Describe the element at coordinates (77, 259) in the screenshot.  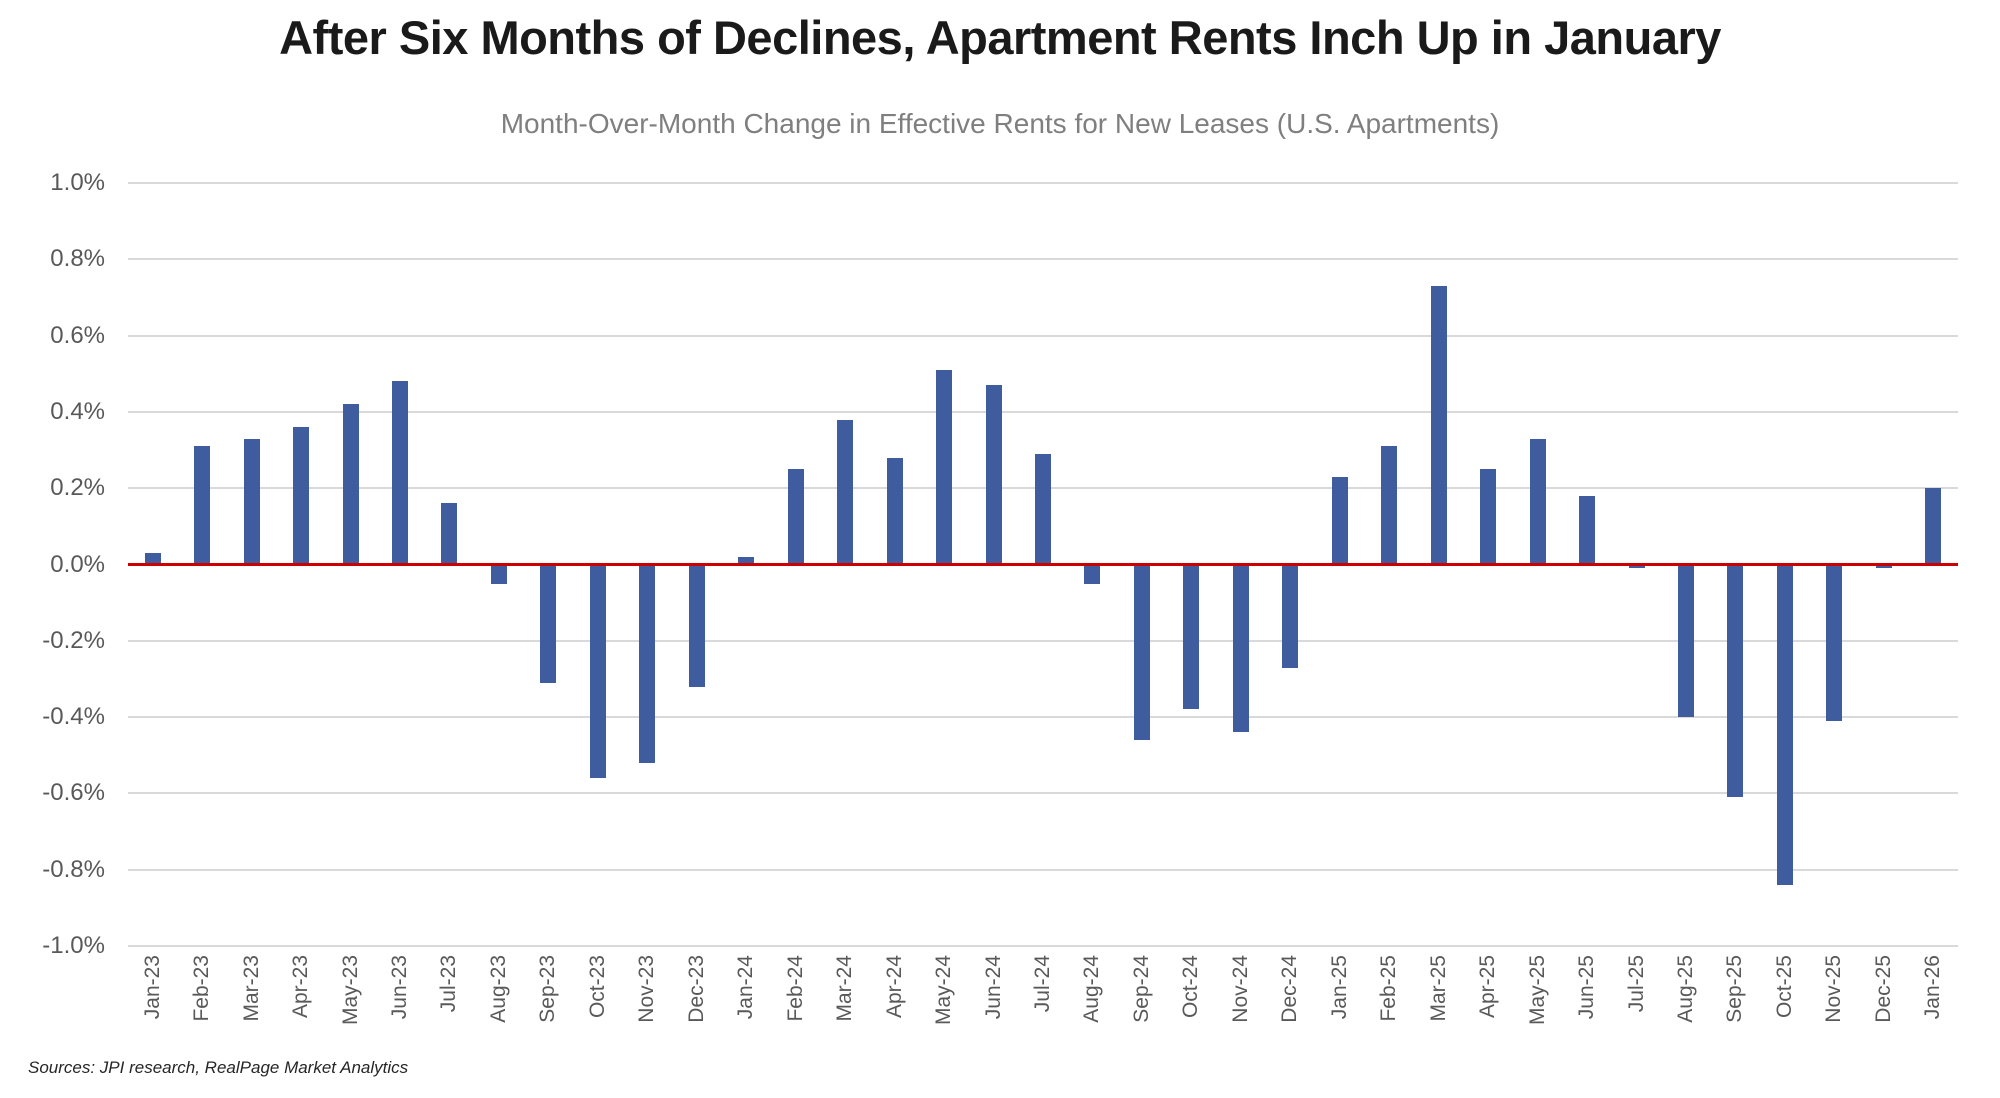
I see `y-tick-label: 0.8%` at that location.